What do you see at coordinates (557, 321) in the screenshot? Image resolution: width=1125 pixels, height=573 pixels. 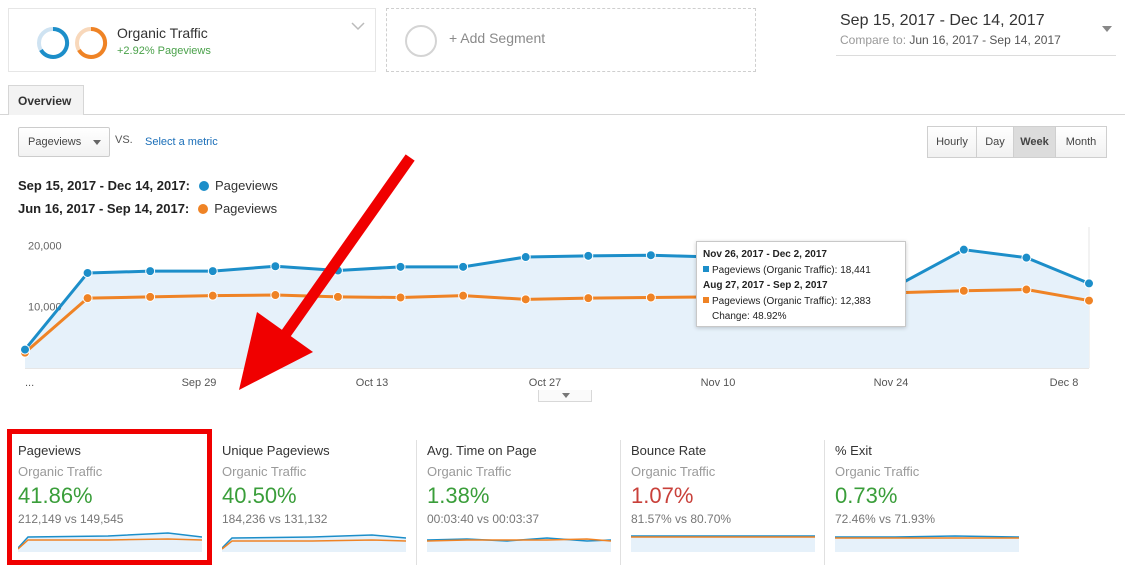 I see `series-line-previous` at bounding box center [557, 321].